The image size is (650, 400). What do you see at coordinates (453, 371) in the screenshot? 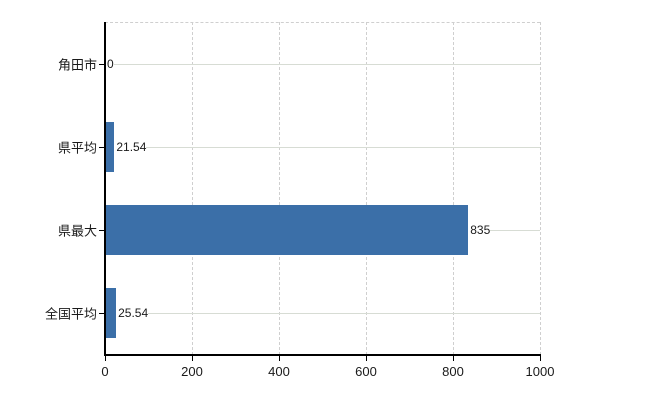
I see `x-axis-tick-label-800: 800` at bounding box center [453, 371].